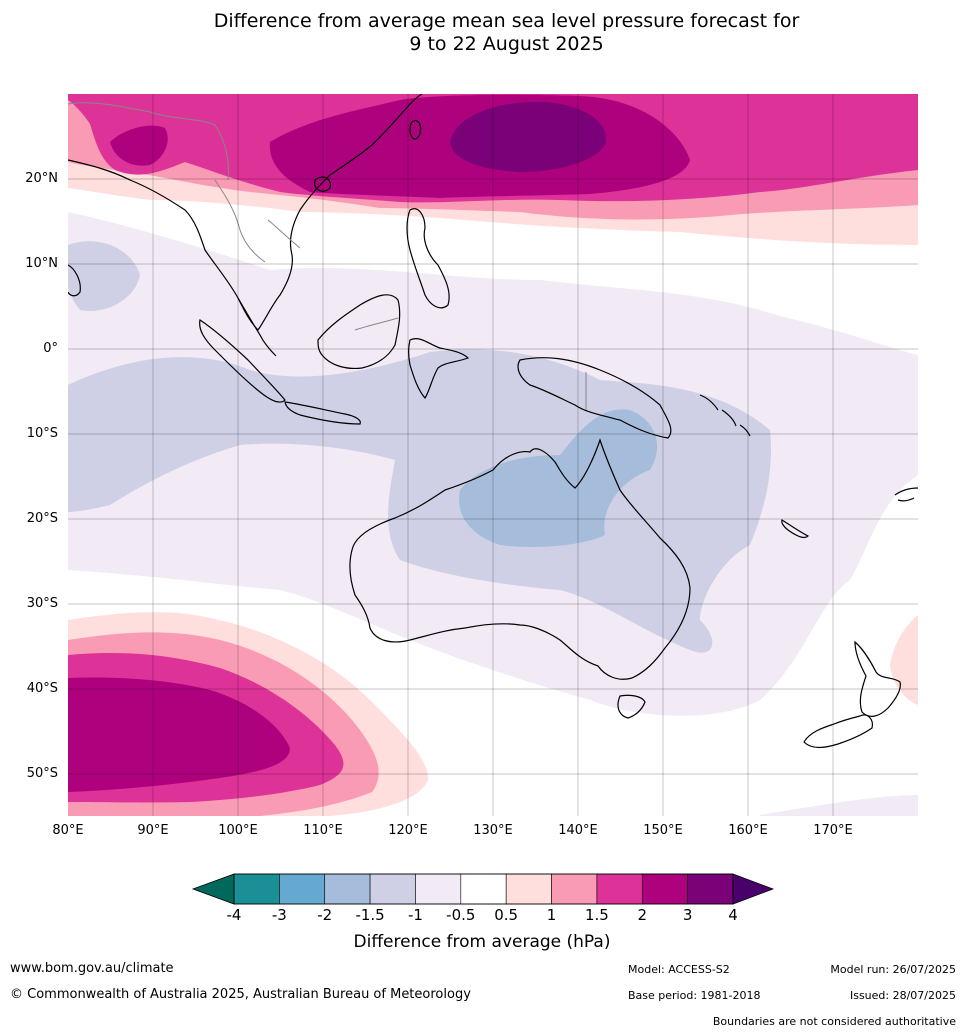 This screenshot has height=1035, width=965. What do you see at coordinates (41, 178) in the screenshot?
I see `lat-label-20n: 20°N` at bounding box center [41, 178].